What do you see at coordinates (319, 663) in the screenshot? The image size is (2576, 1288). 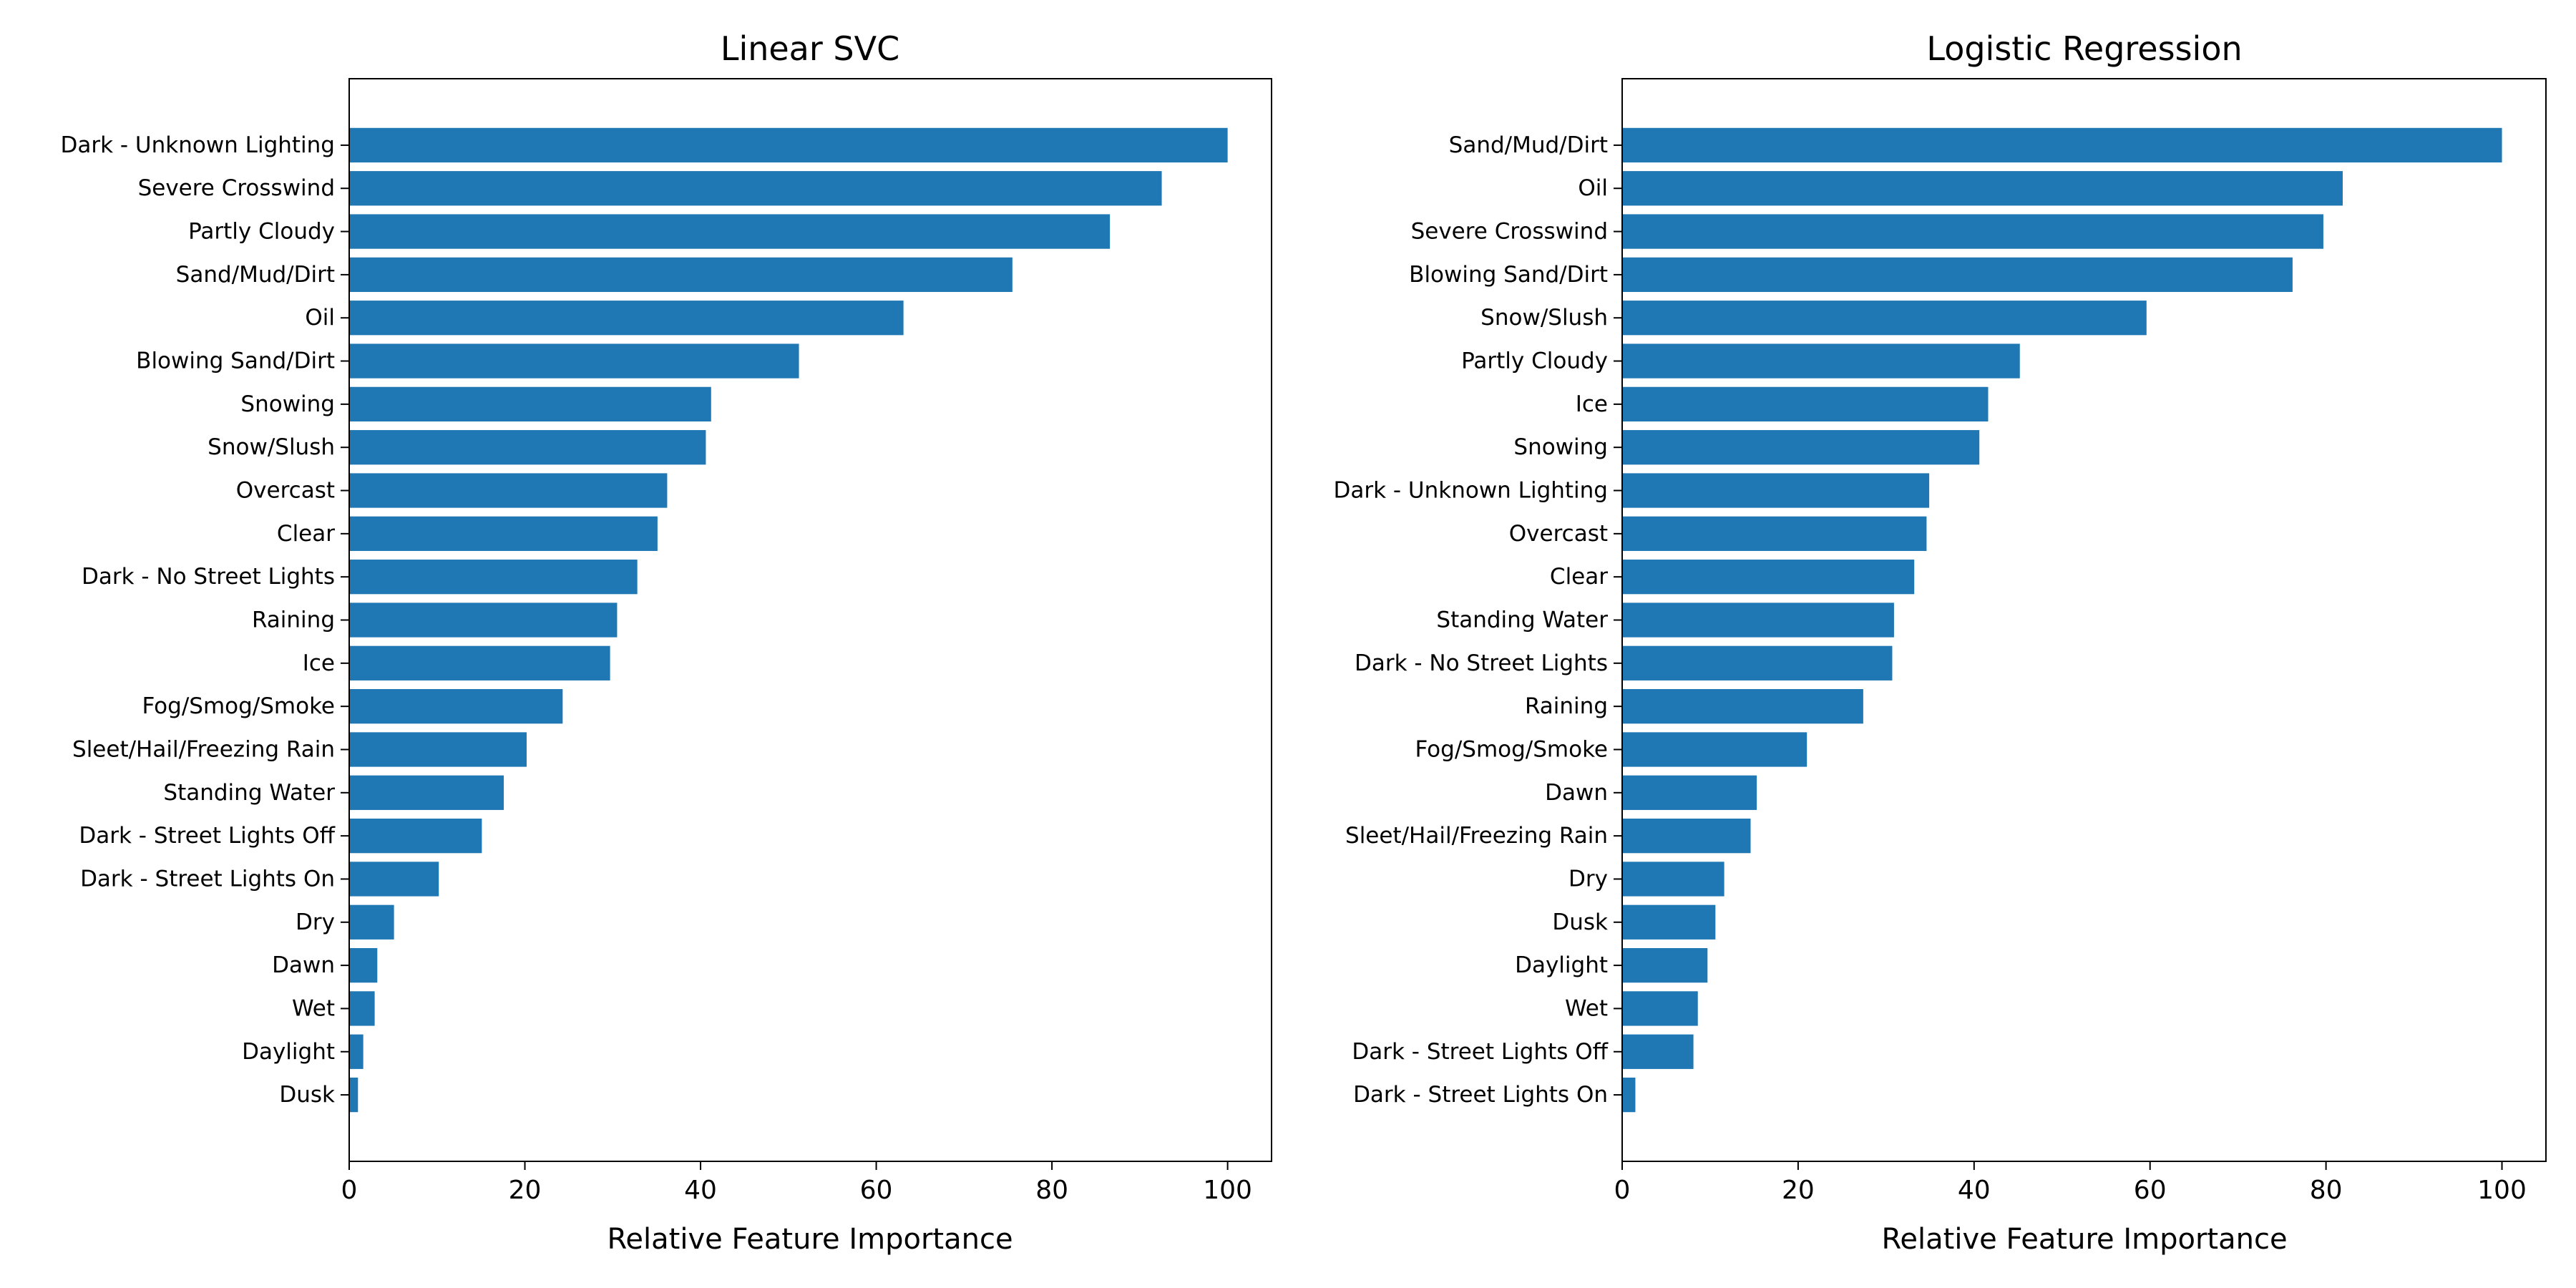 I see `y-tick-label: Ice` at bounding box center [319, 663].